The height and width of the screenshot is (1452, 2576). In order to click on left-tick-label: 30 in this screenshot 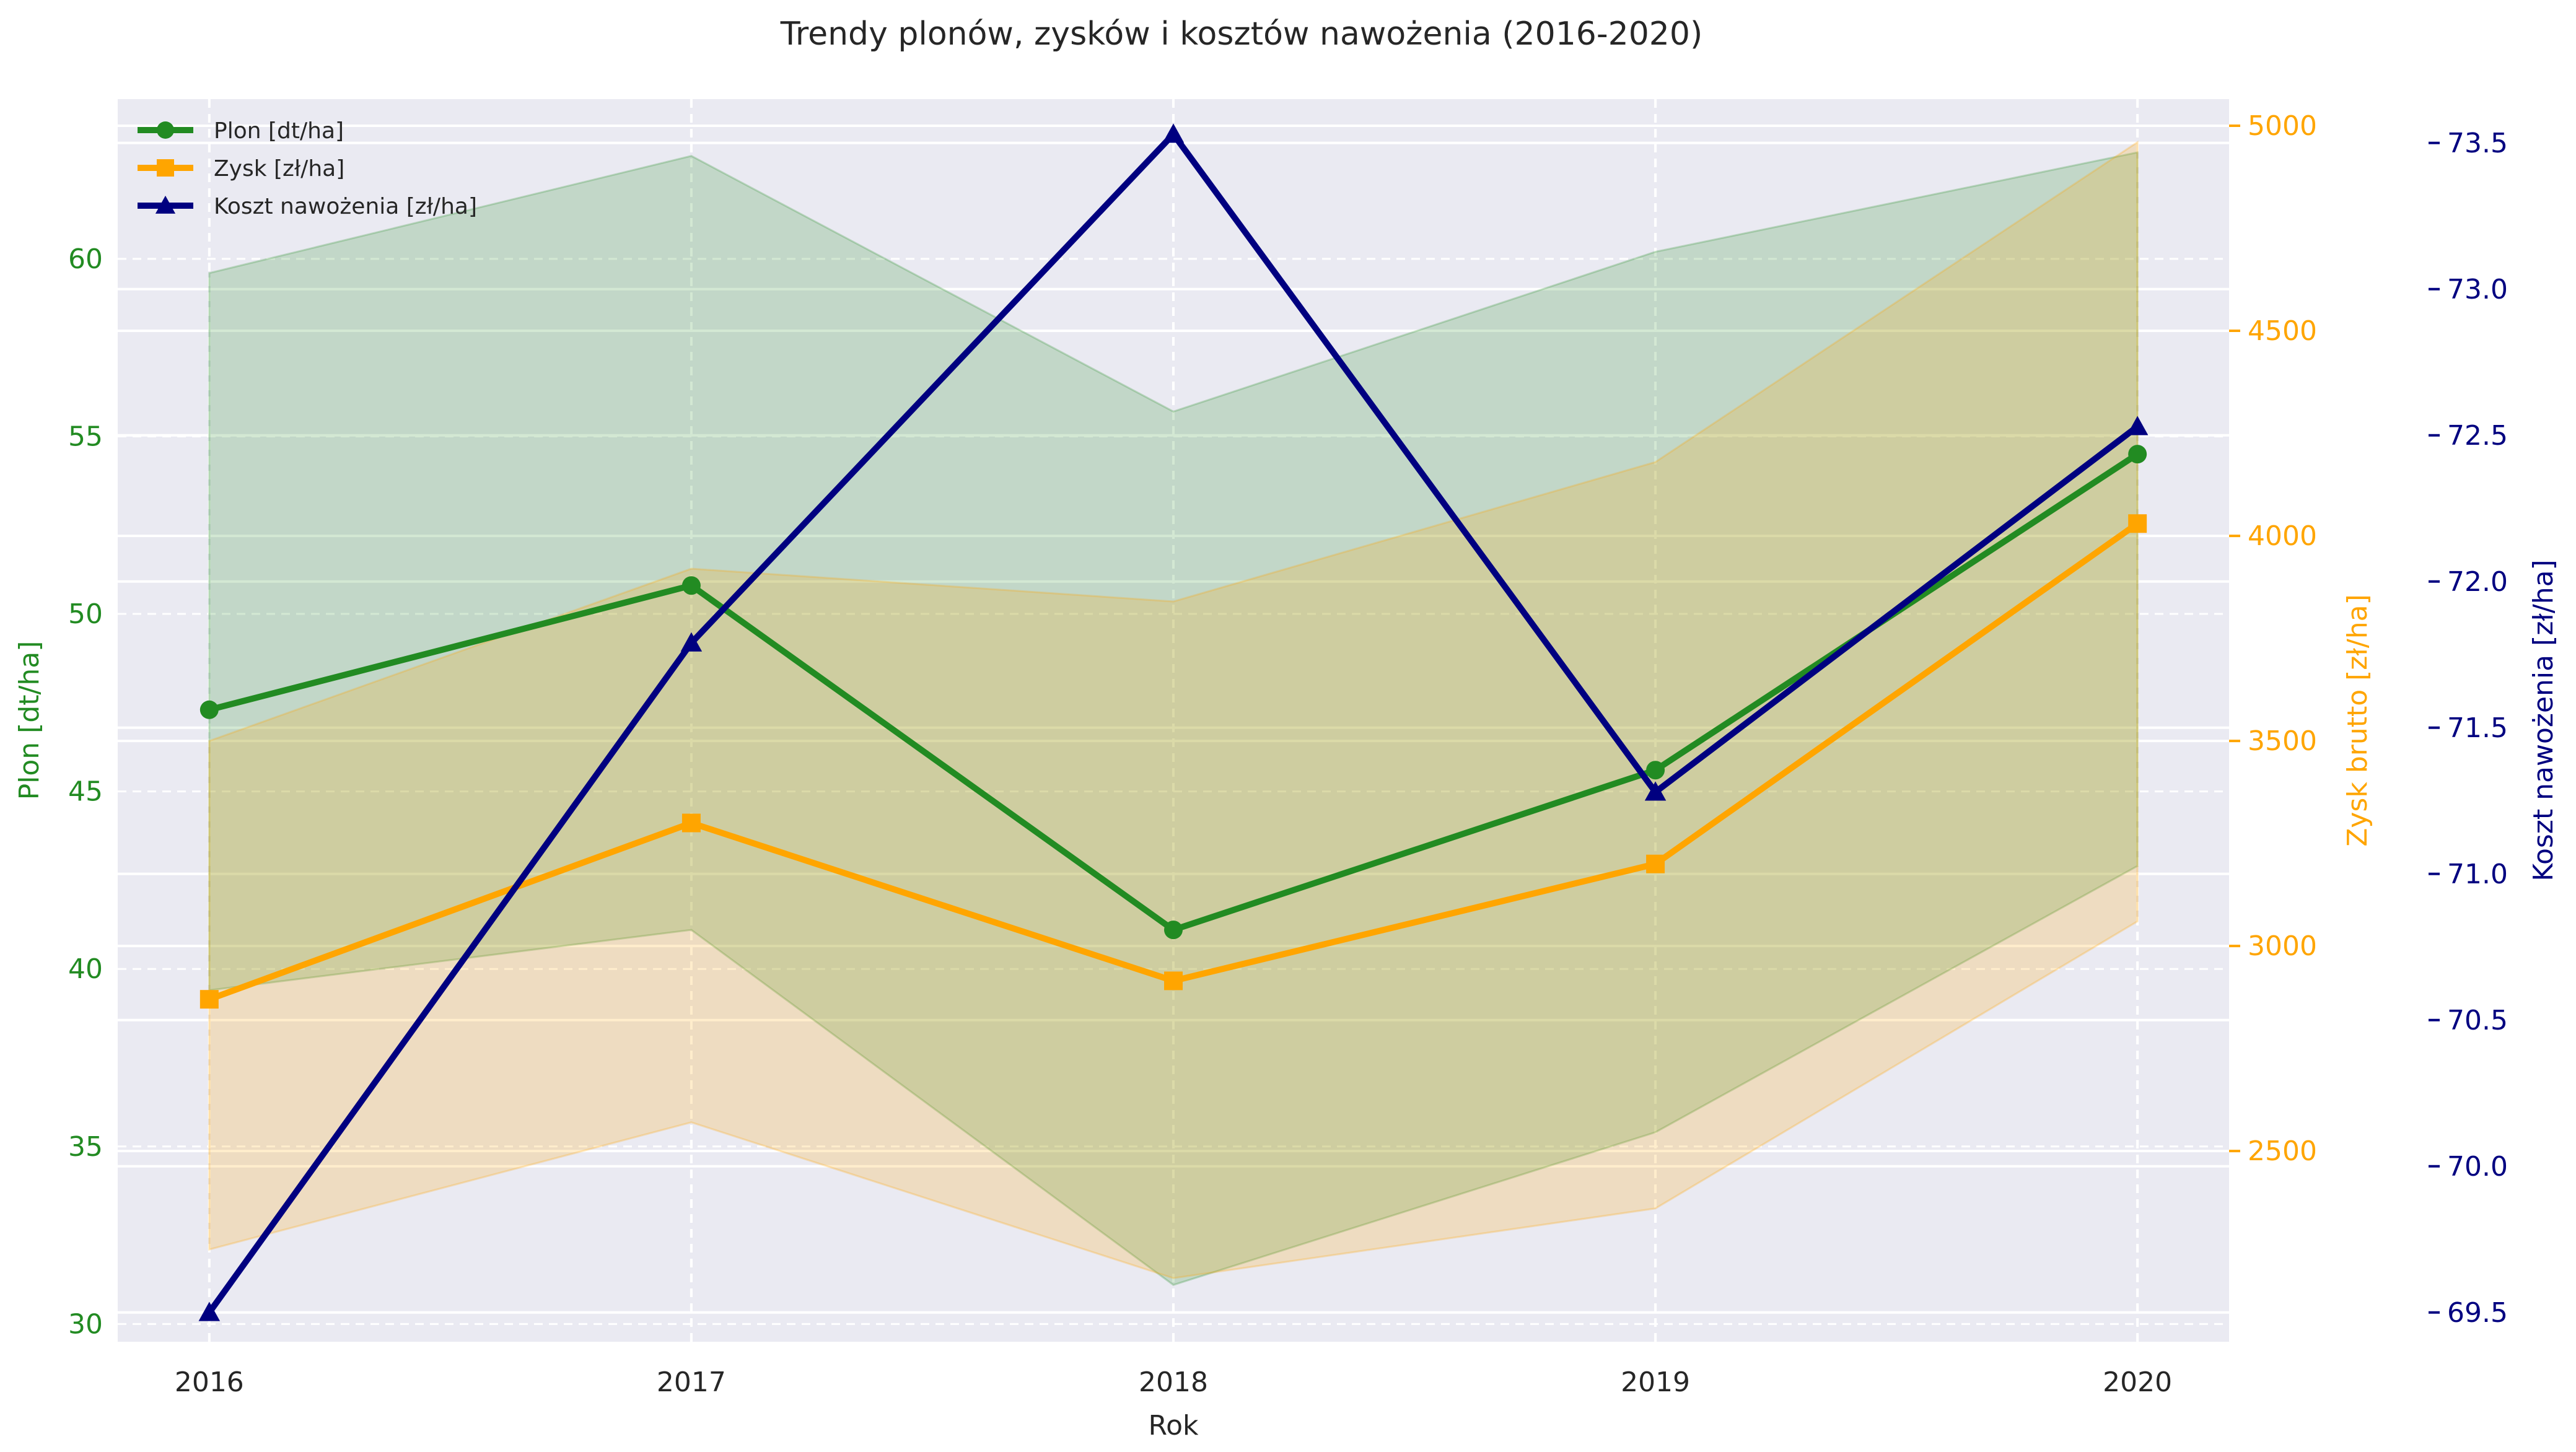, I will do `click(85, 1324)`.